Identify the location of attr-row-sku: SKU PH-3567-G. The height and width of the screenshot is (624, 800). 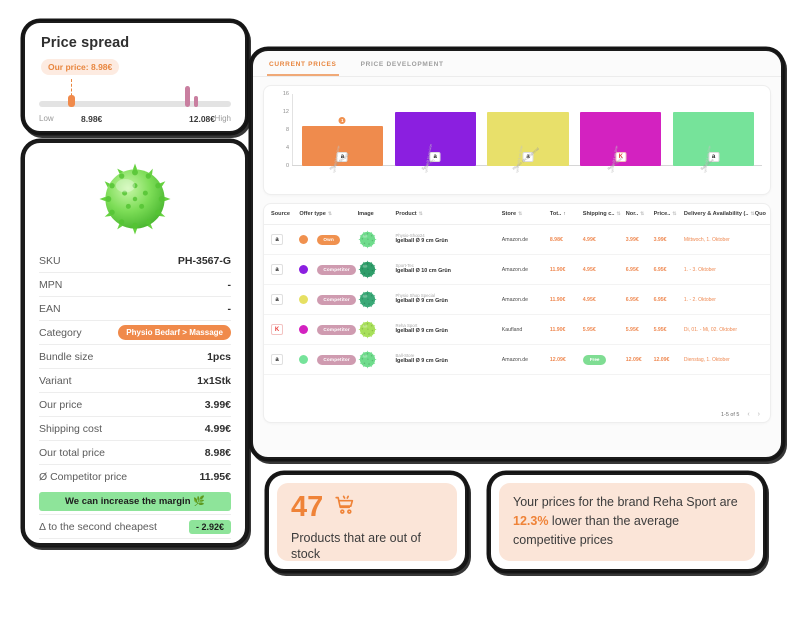
(135, 260).